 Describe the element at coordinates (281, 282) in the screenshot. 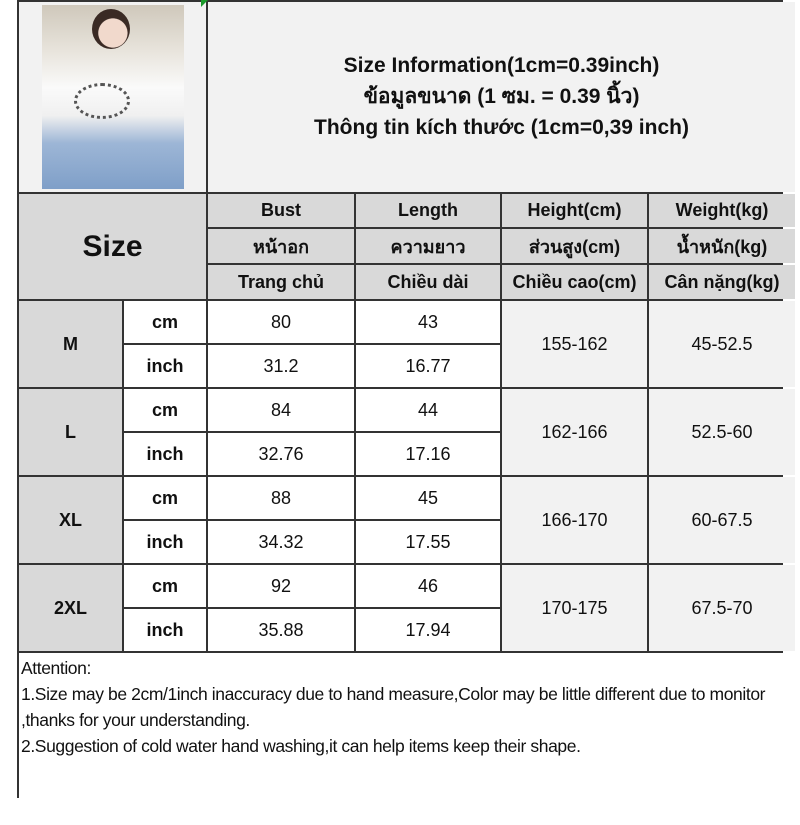

I see `column-header: Trang chủ` at that location.